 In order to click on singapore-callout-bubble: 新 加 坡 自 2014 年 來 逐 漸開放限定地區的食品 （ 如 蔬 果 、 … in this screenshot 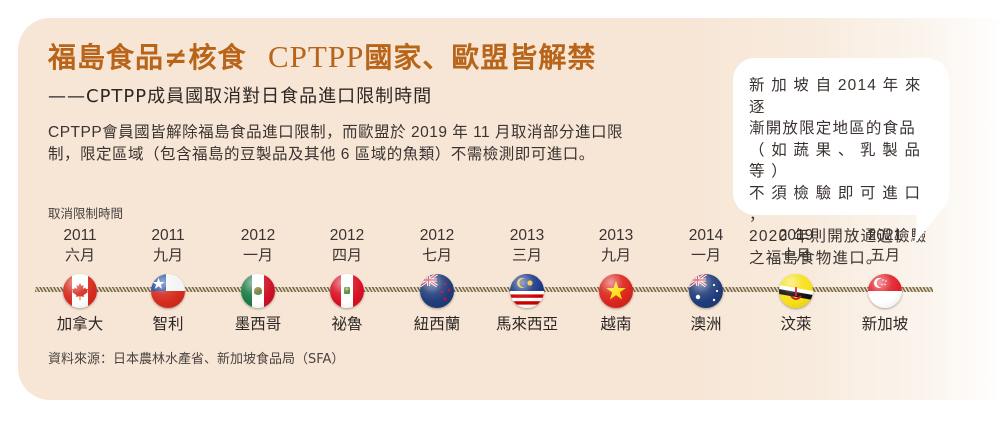, I will do `click(841, 162)`.